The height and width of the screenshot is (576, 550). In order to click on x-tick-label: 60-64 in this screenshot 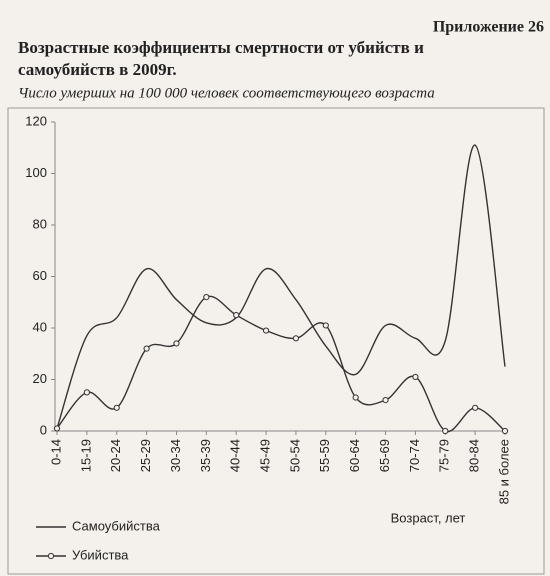, I will do `click(354, 455)`.